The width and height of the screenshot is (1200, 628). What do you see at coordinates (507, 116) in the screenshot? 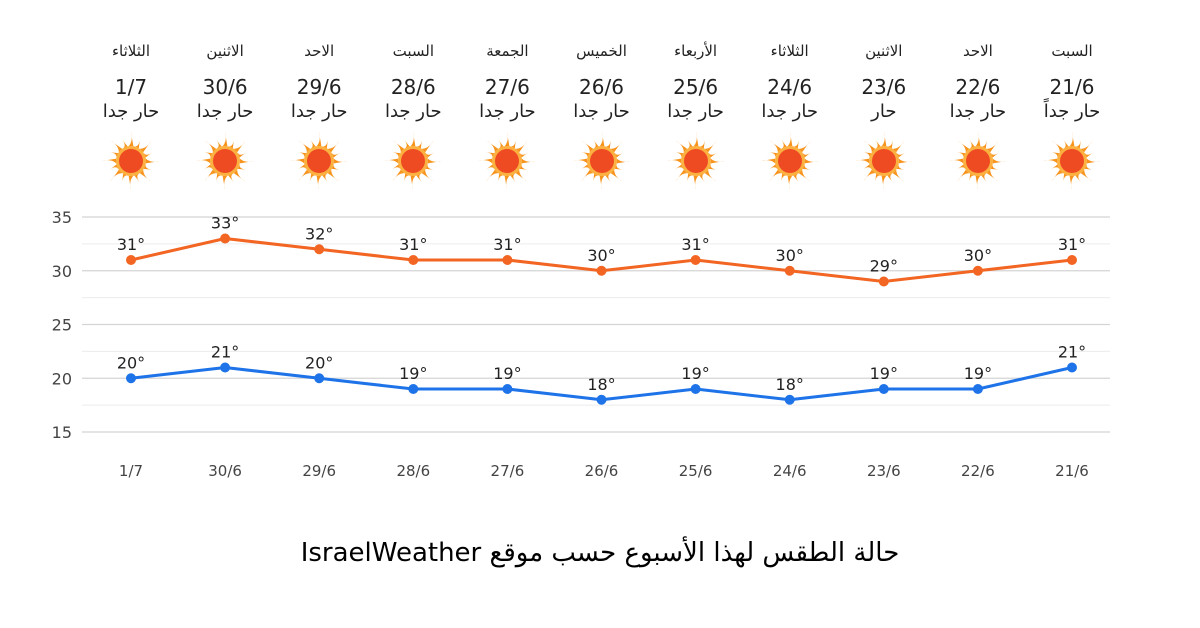
I see `forecast-day: الجمعة 27/6 حار جدا` at bounding box center [507, 116].